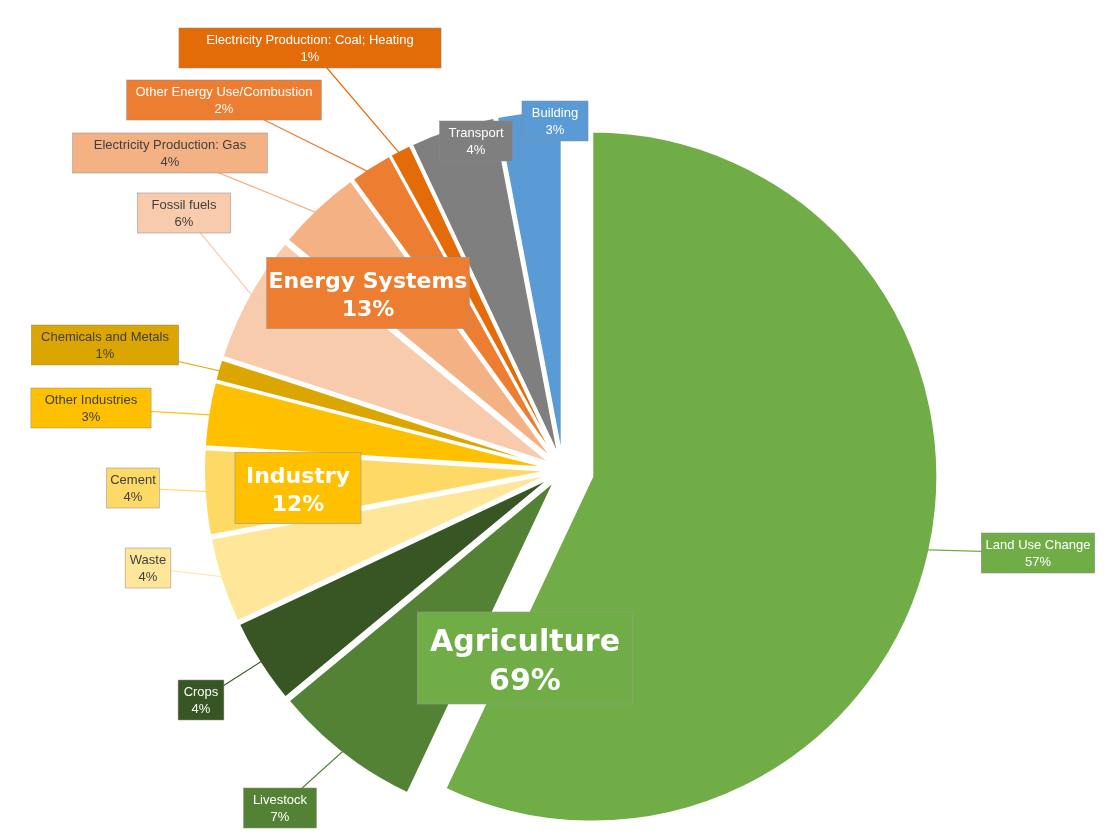 This screenshot has width=1118, height=837. I want to click on slice-label: Fossil fuels, so click(184, 204).